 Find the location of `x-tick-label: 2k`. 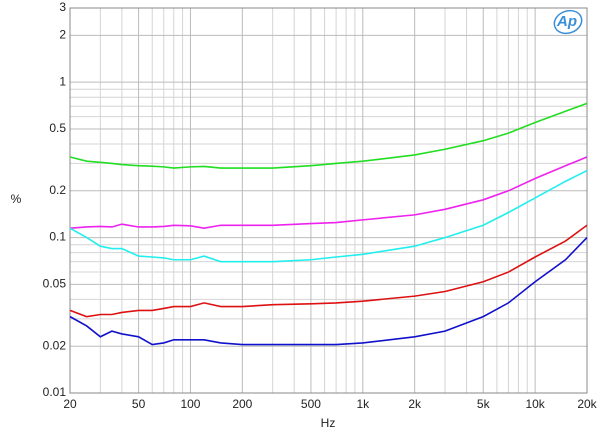

x-tick-label: 2k is located at coordinates (415, 404).